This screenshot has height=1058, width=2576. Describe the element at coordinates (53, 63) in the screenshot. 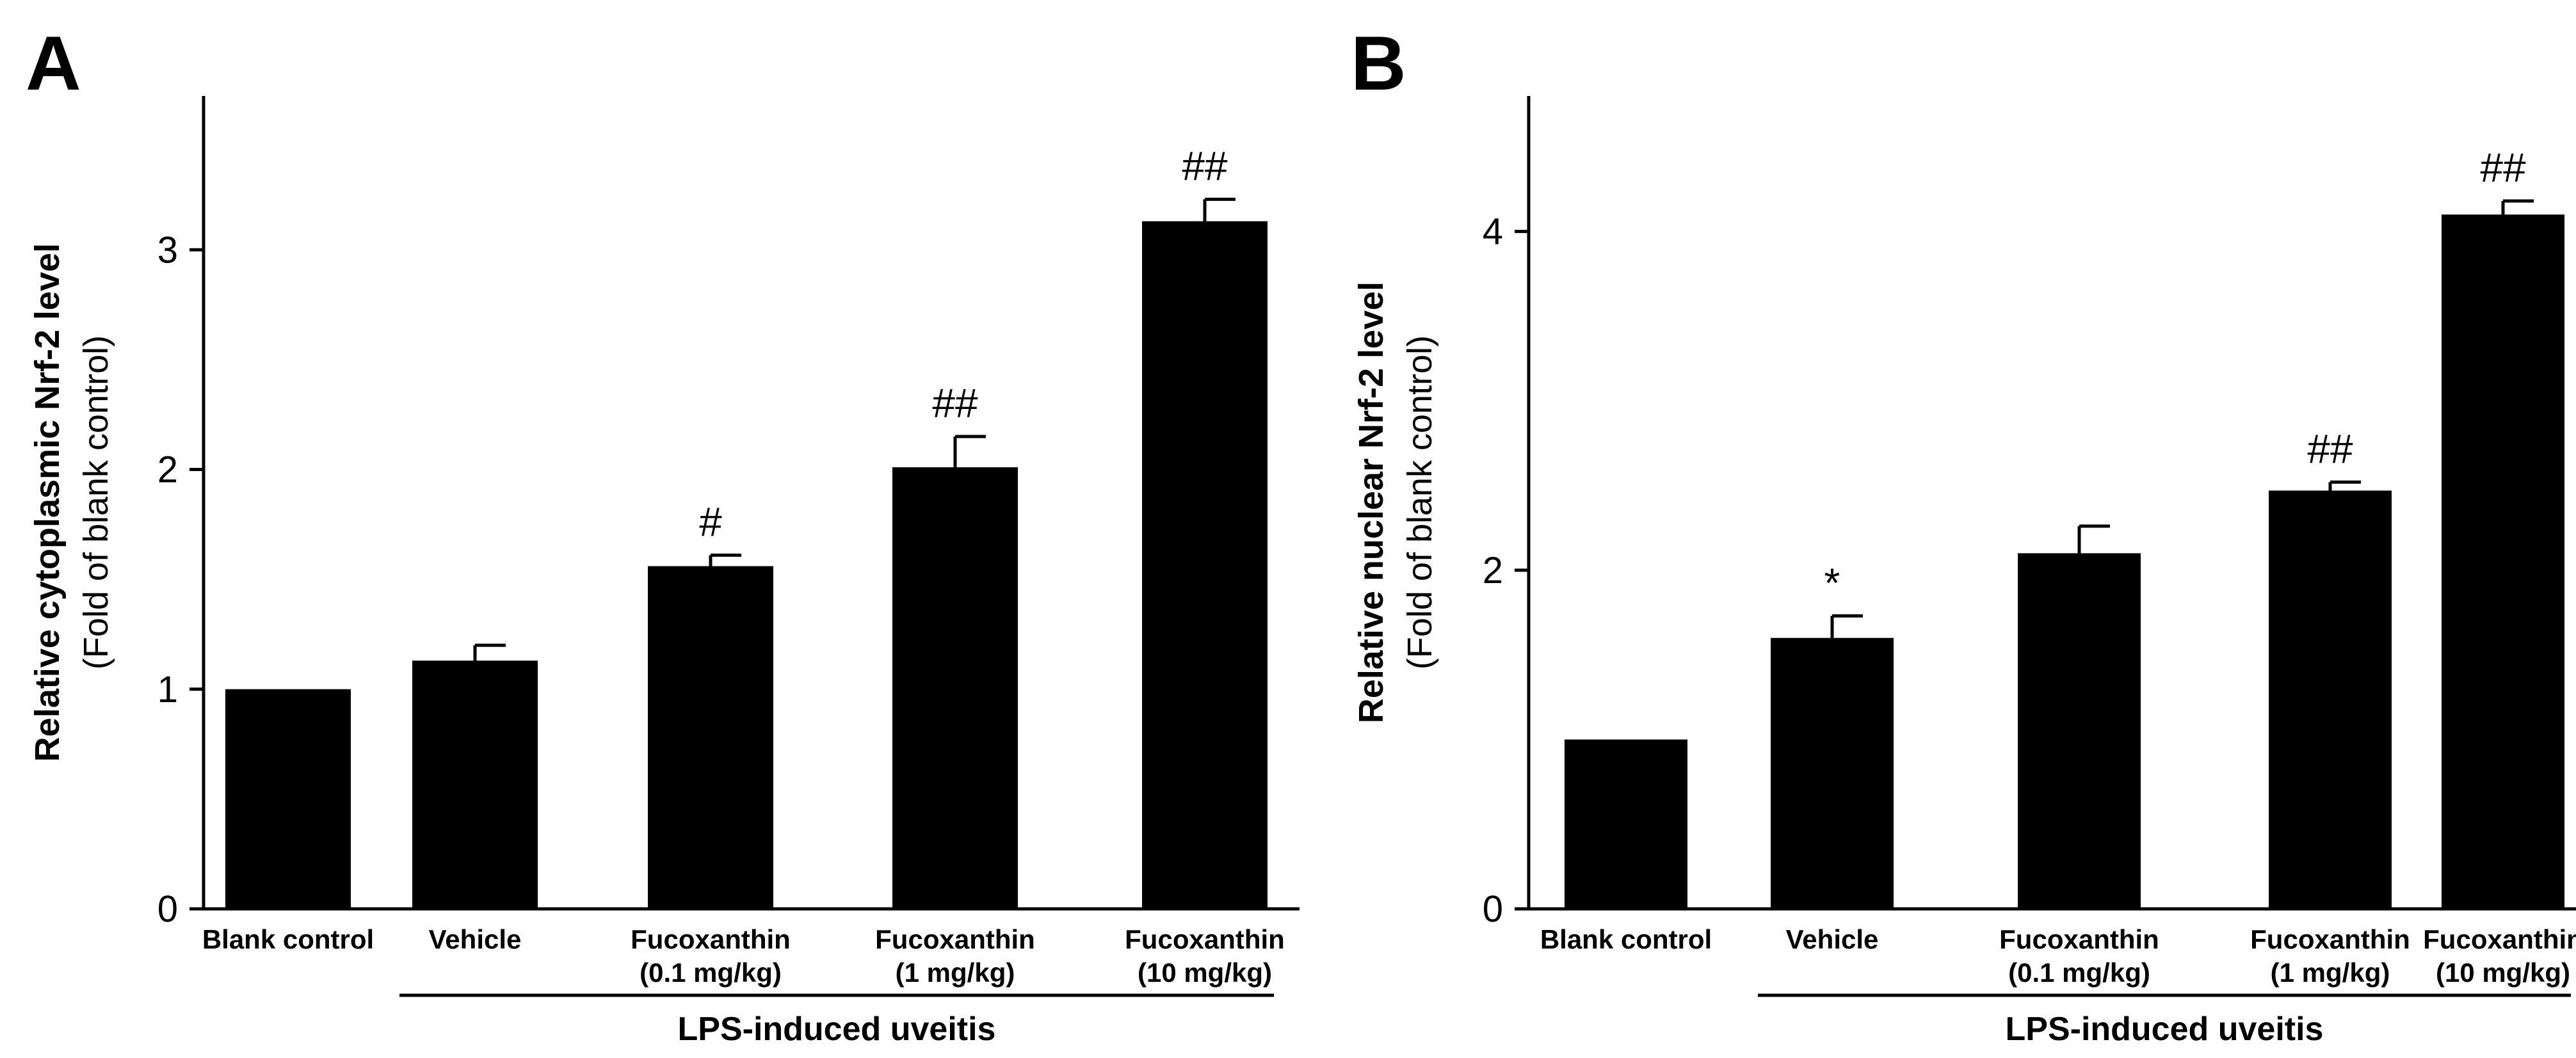

I see `panel-label: A` at that location.